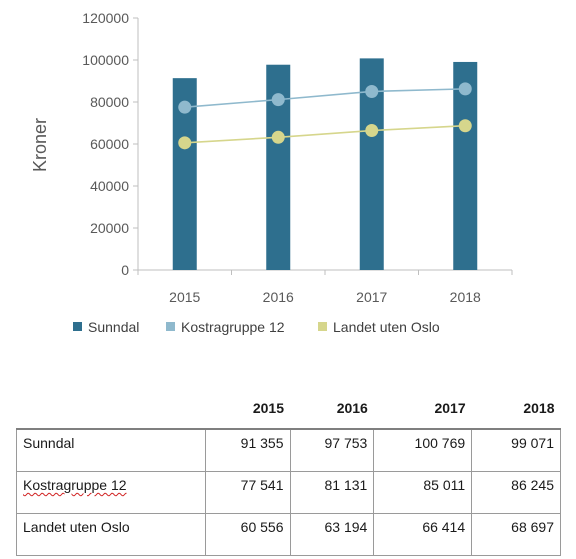  What do you see at coordinates (105, 60) in the screenshot?
I see `y-tick-label: 100000` at bounding box center [105, 60].